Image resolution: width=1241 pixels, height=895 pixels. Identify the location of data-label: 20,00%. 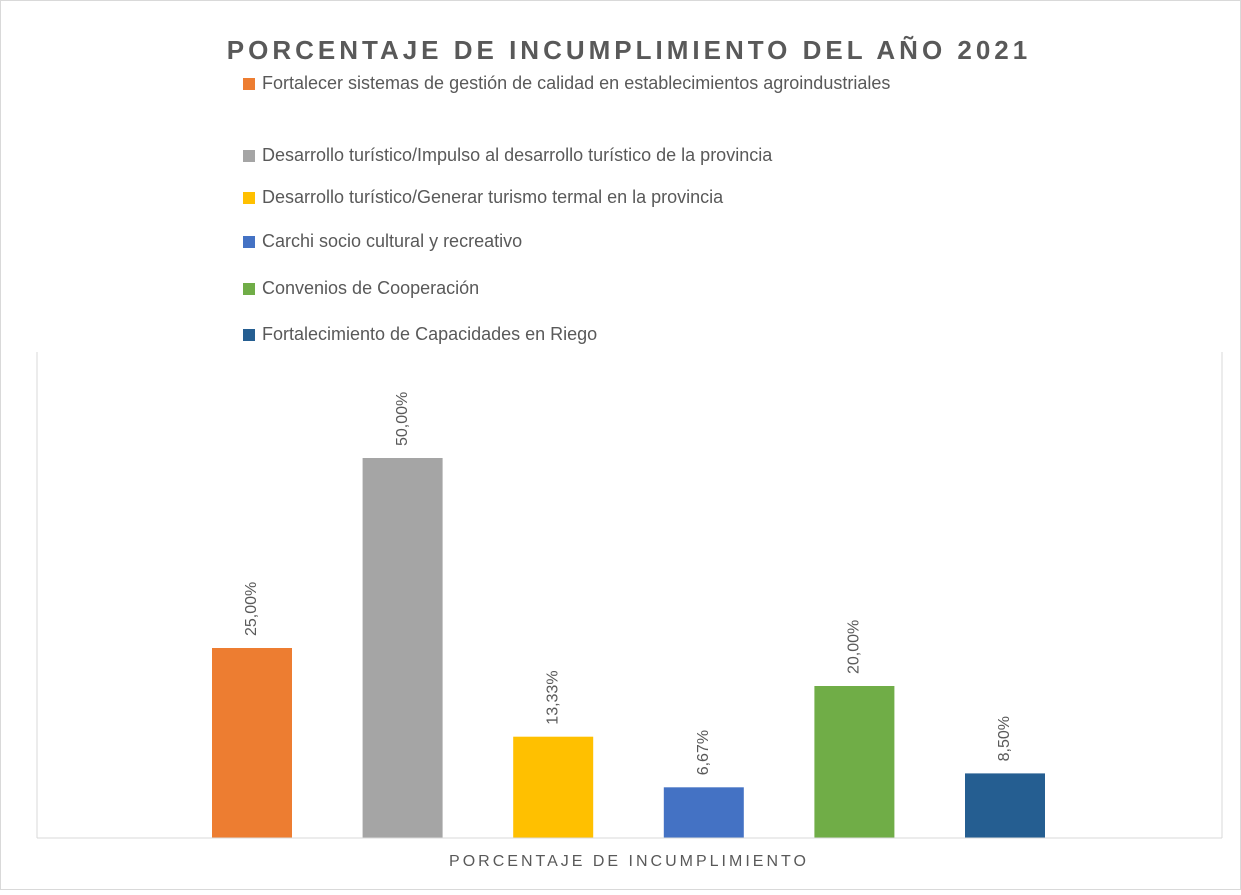
(854, 647).